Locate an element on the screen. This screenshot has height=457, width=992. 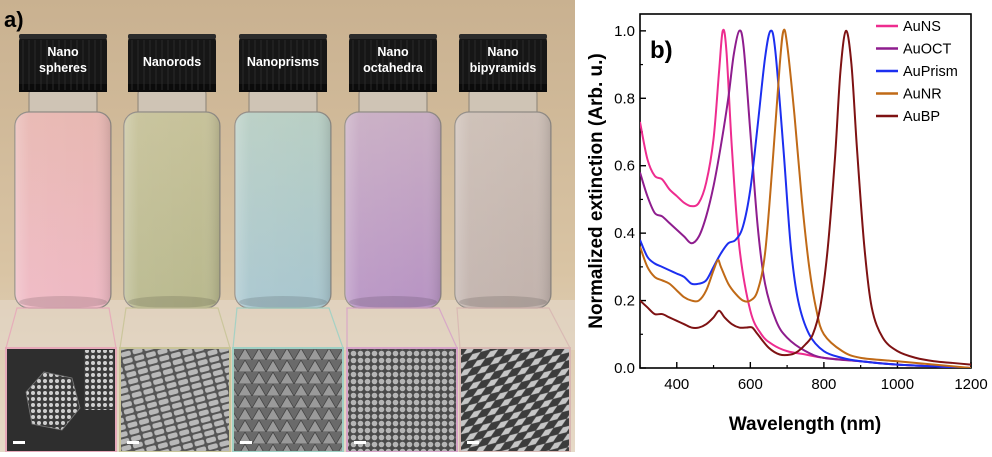
legend-label-aubp: AuBP is located at coordinates (921, 117).